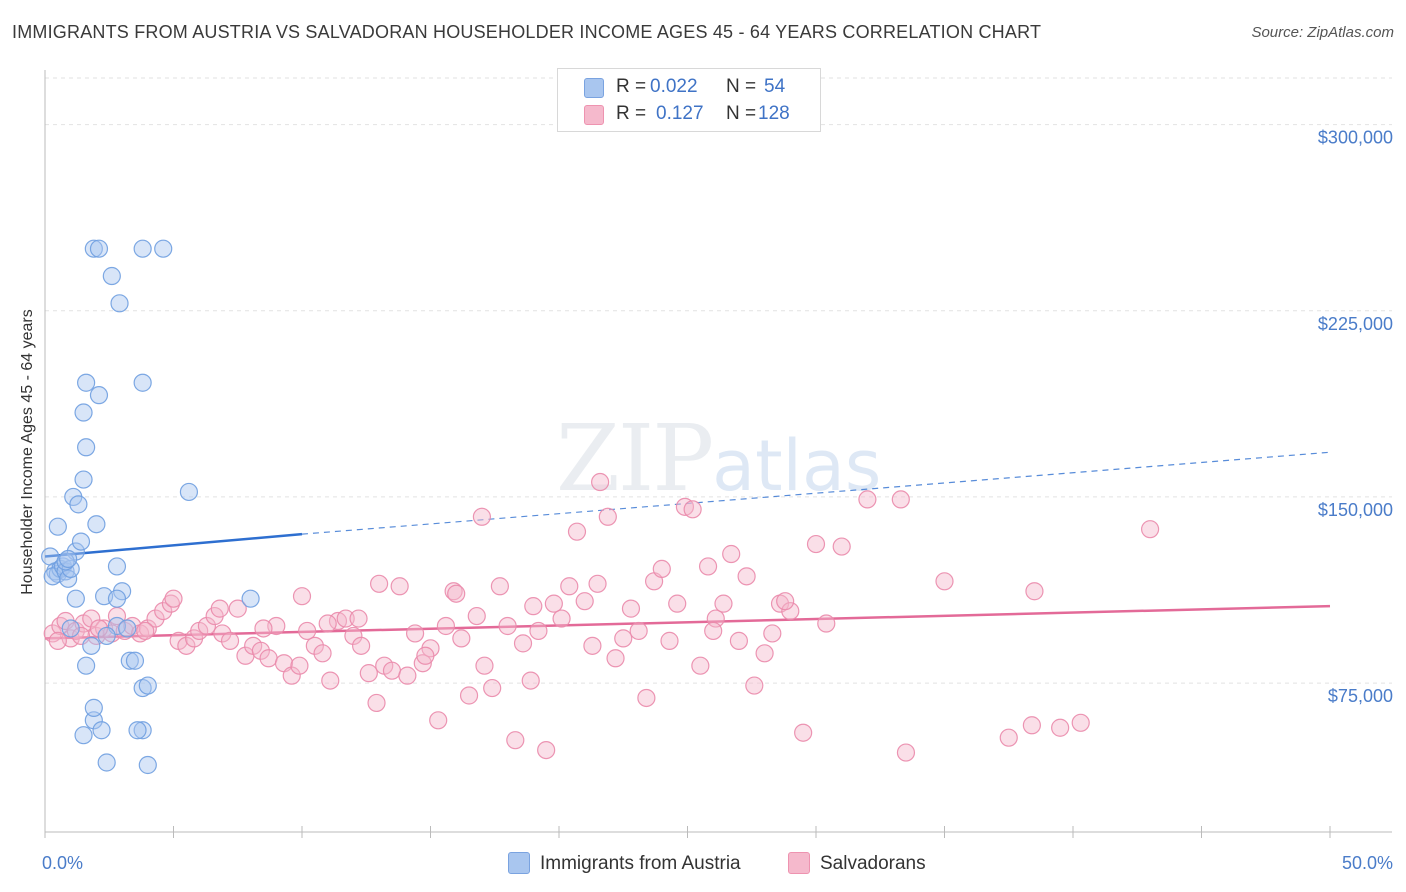  Describe the element at coordinates (873, 863) in the screenshot. I see `legend-label-salvadorans: Salvadorans` at that location.